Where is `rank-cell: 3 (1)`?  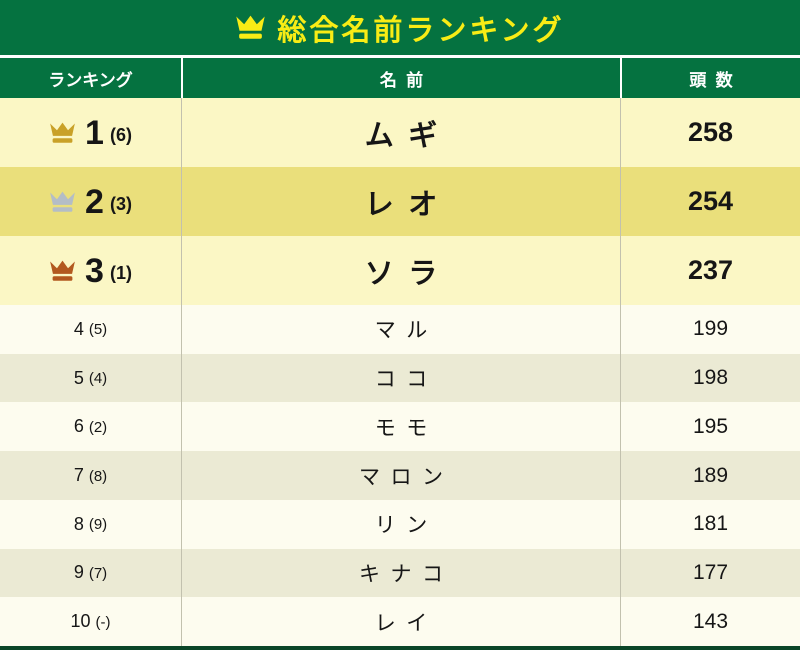
rank-cell: 3 (1) is located at coordinates (90, 270).